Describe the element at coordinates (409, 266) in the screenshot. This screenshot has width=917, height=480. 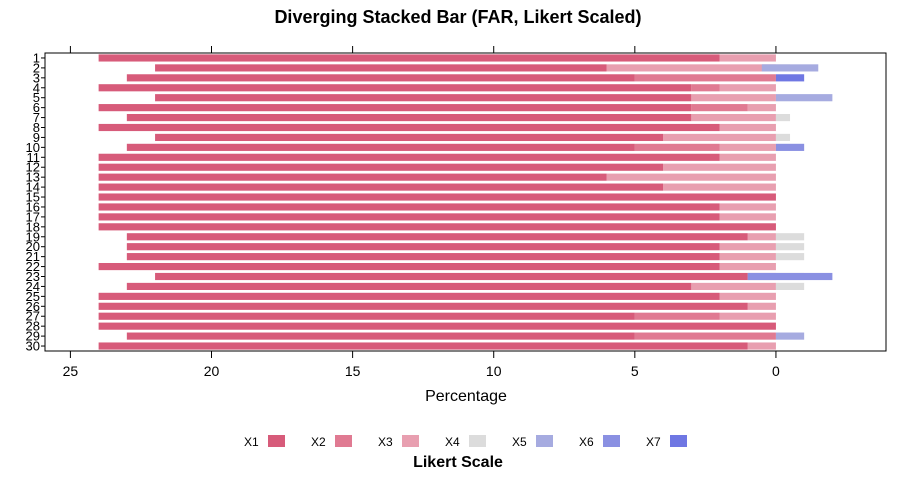
I see `bar-segment-row22-X1` at that location.